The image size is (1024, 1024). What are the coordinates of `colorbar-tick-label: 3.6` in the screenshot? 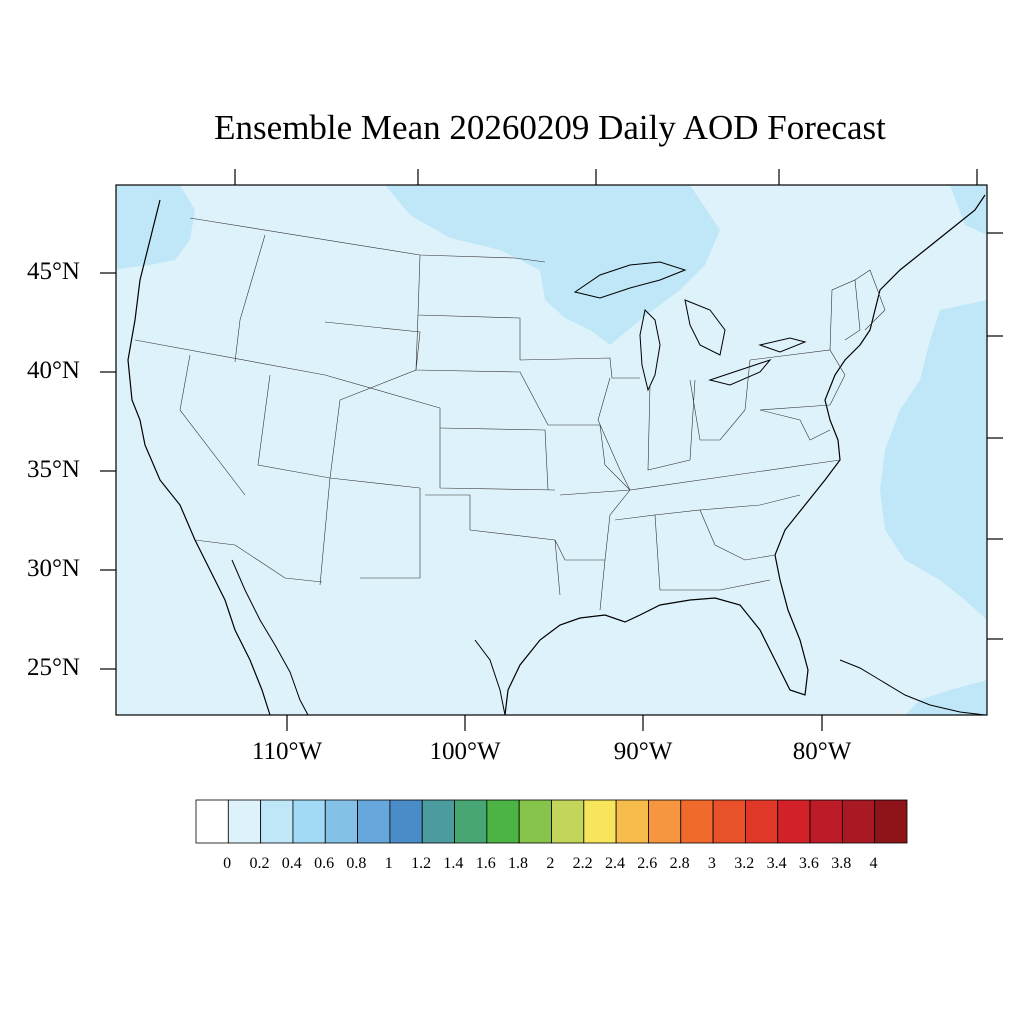 It's located at (808, 863).